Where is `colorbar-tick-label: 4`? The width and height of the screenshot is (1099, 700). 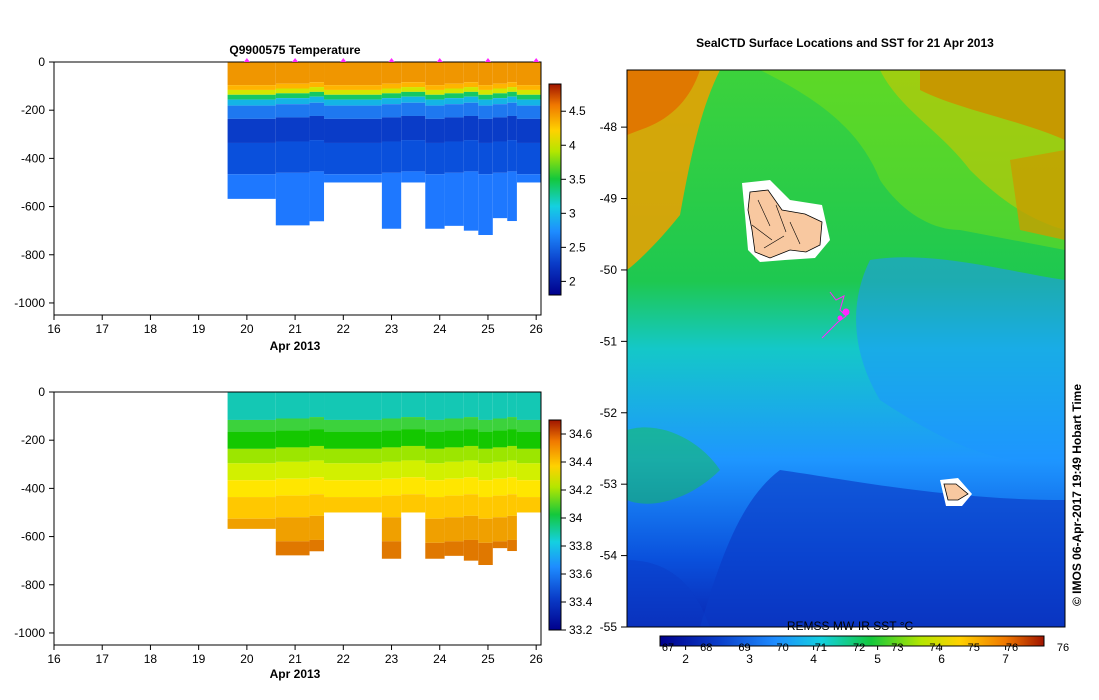
colorbar-tick-label: 4 is located at coordinates (572, 145).